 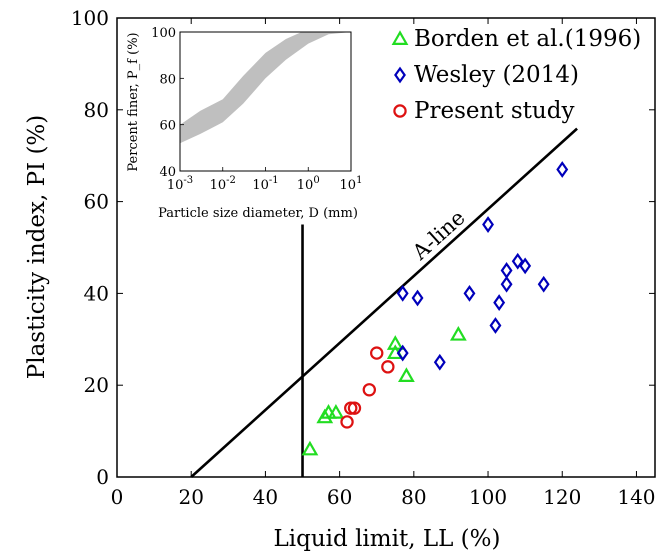 What do you see at coordinates (96, 202) in the screenshot?
I see `y-tick-label: 60` at bounding box center [96, 202].